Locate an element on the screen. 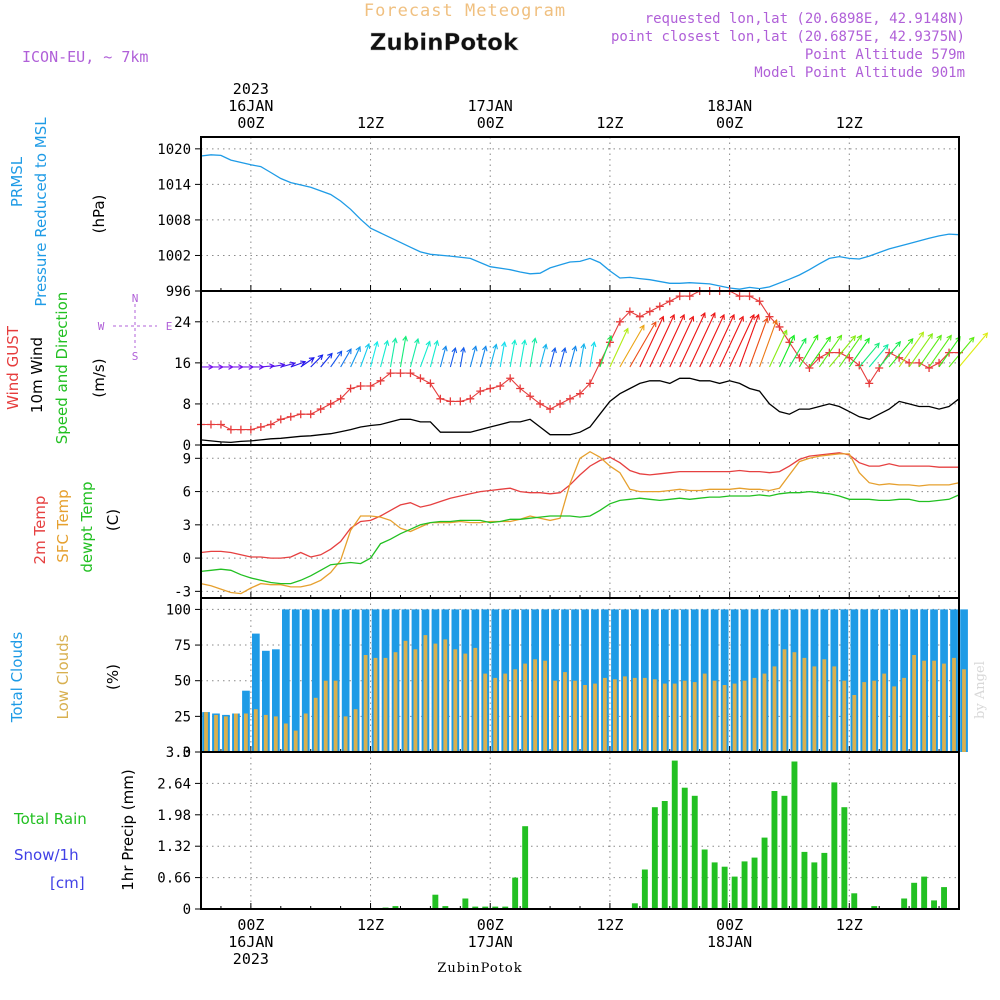 Image resolution: width=1000 pixels, height=1000 pixels. y-tick-label: 1008 is located at coordinates (174, 221).